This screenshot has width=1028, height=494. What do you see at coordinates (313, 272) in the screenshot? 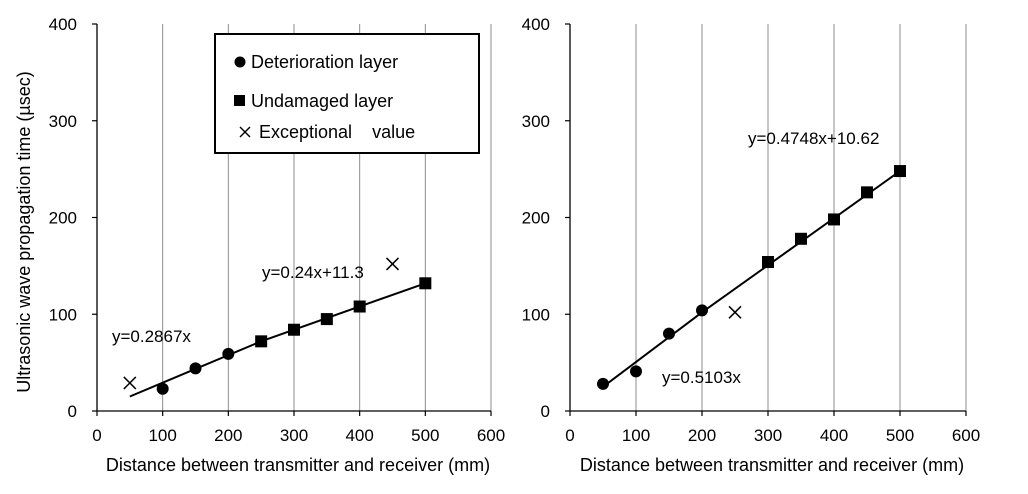
I see `trend-equation-label: y=0.24x+11.3` at bounding box center [313, 272].